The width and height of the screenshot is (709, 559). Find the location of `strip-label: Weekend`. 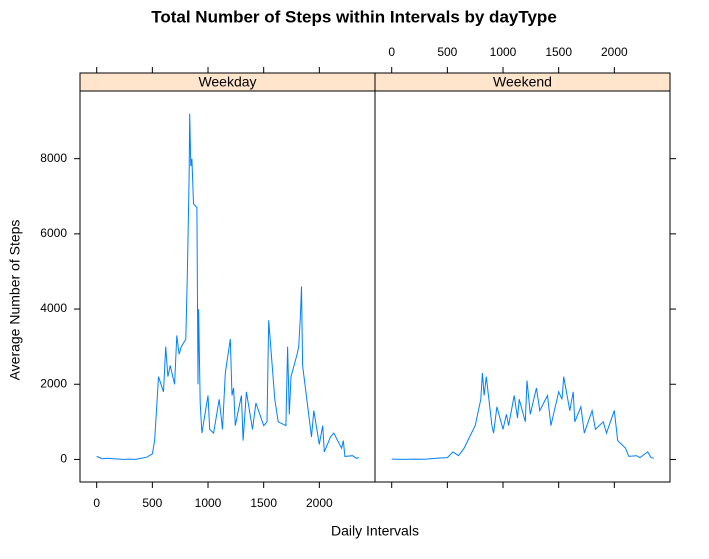

strip-label: Weekend is located at coordinates (522, 82).